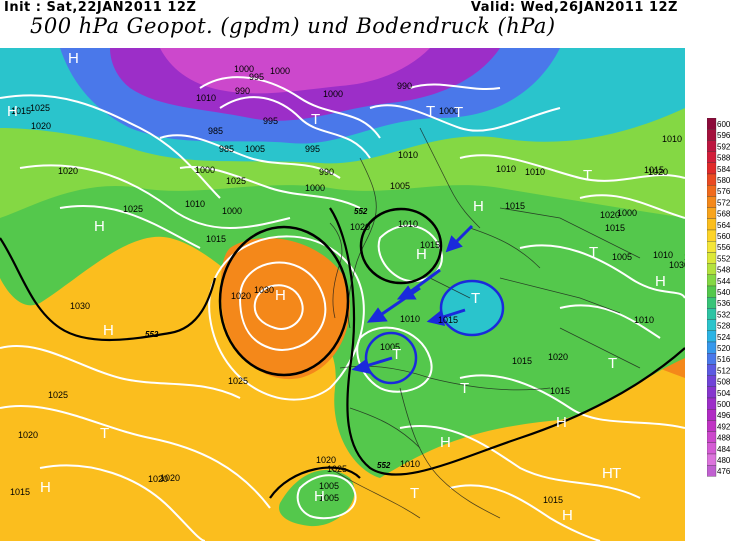 The image size is (732, 541). I want to click on colorbar-label: 576, so click(724, 191).